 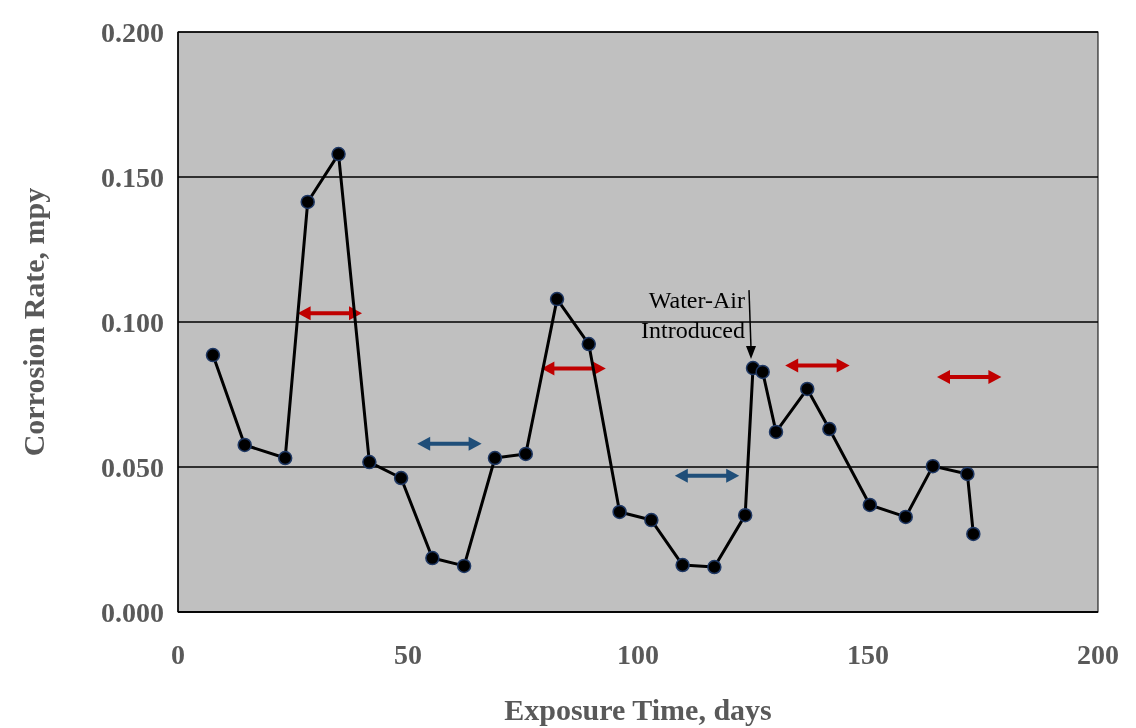 I want to click on x-tick-label: 0, so click(x=178, y=654).